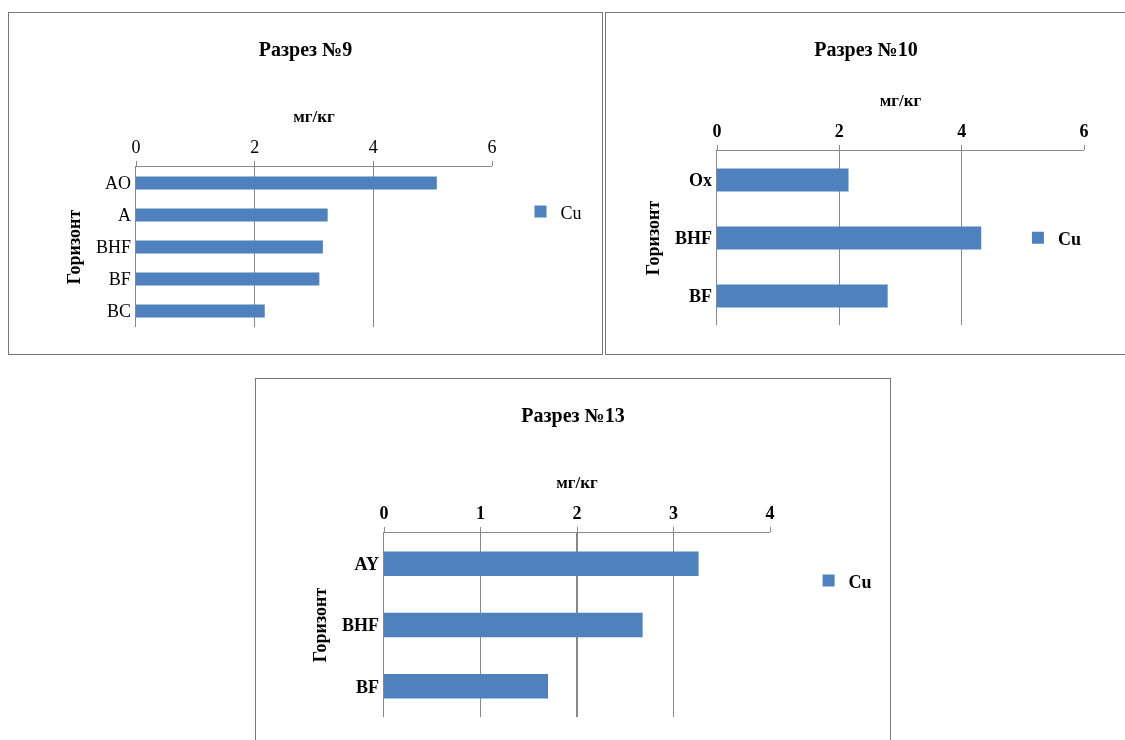 Image resolution: width=1125 pixels, height=740 pixels. Describe the element at coordinates (305, 49) in the screenshot. I see `chart-title: Разрез №9` at that location.